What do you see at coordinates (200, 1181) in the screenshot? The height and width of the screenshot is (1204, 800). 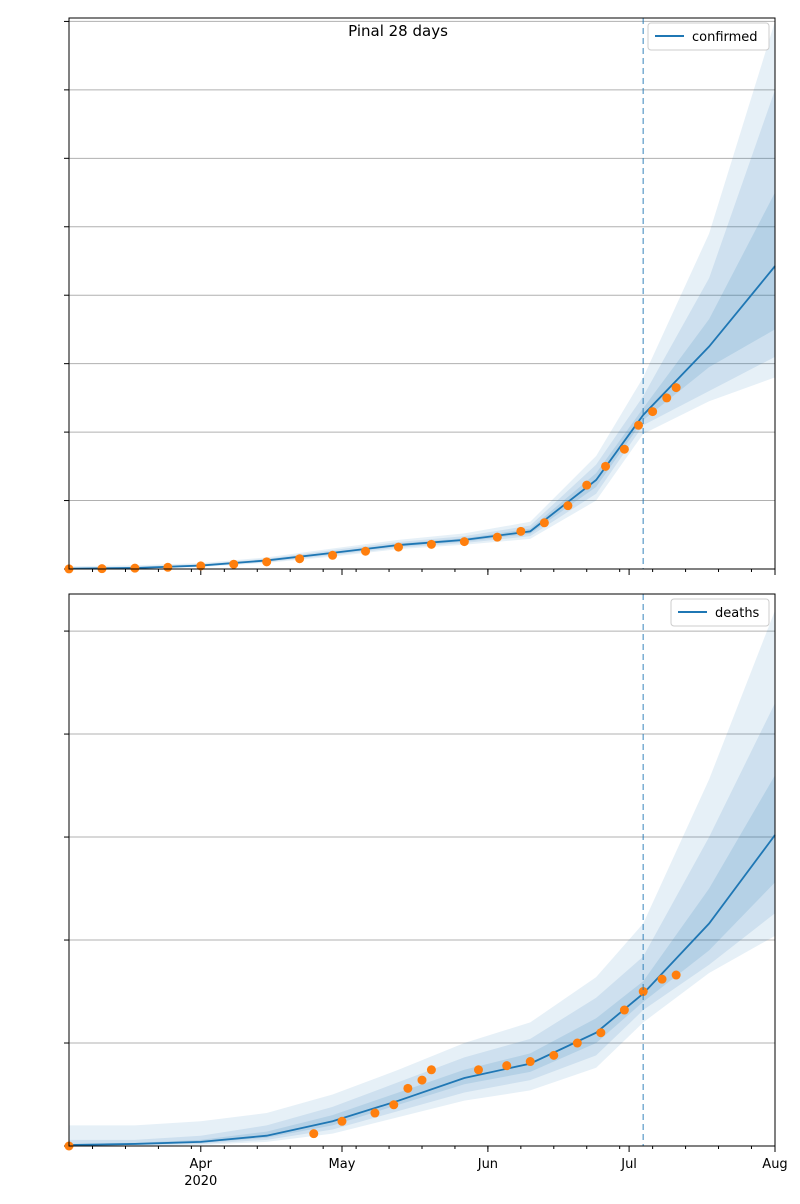 I see `x-tick-label-line: 2020` at bounding box center [200, 1181].